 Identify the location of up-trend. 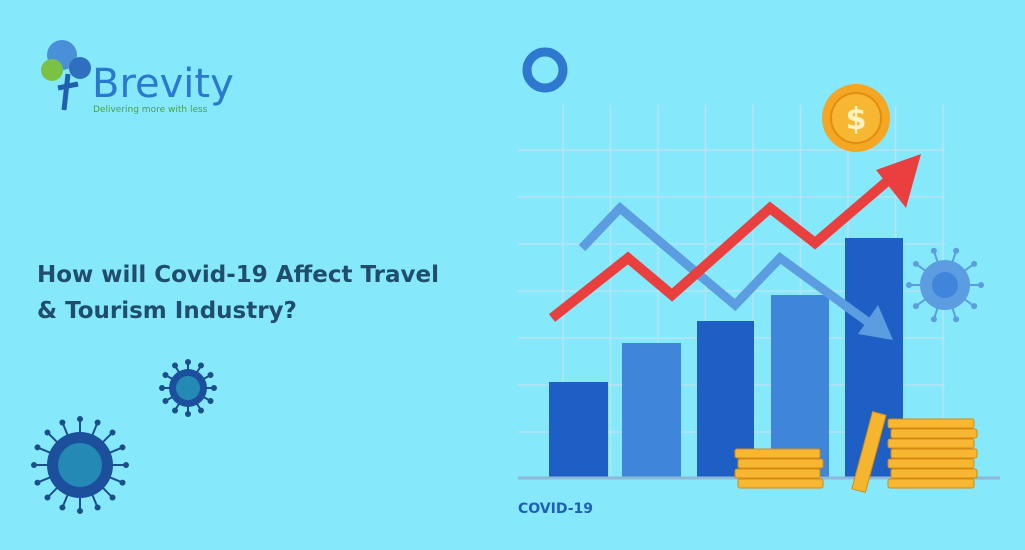
(725, 245).